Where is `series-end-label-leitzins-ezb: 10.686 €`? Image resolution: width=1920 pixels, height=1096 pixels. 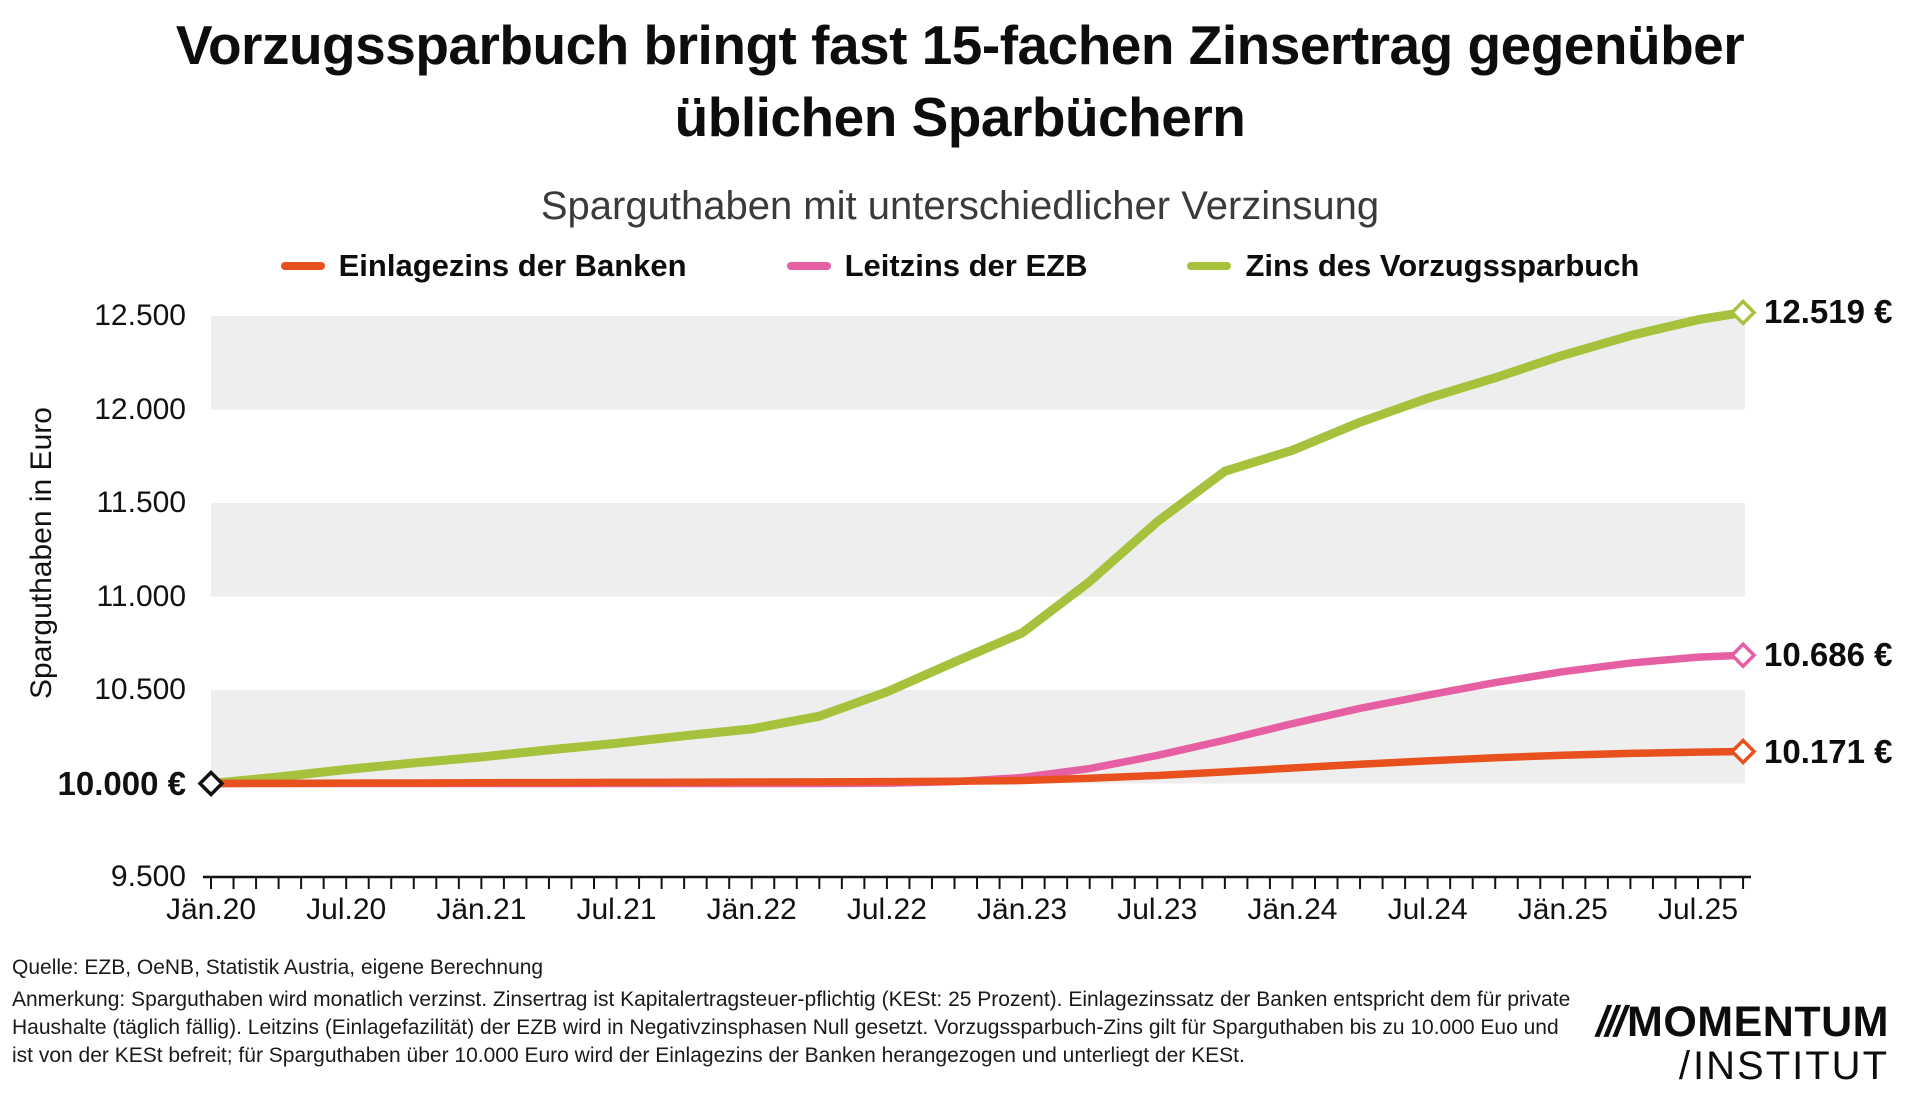
series-end-label-leitzins-ezb: 10.686 € is located at coordinates (1828, 655).